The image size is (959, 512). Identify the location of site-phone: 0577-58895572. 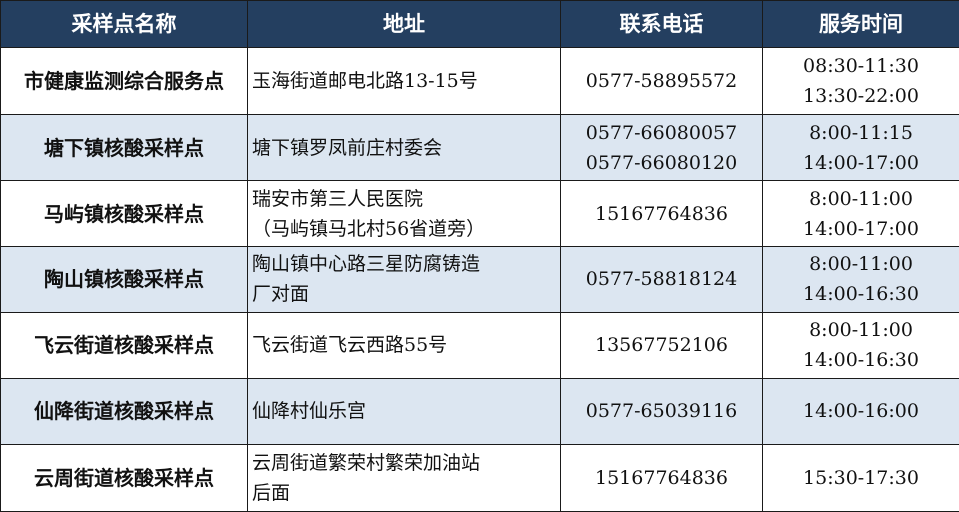
(661, 81).